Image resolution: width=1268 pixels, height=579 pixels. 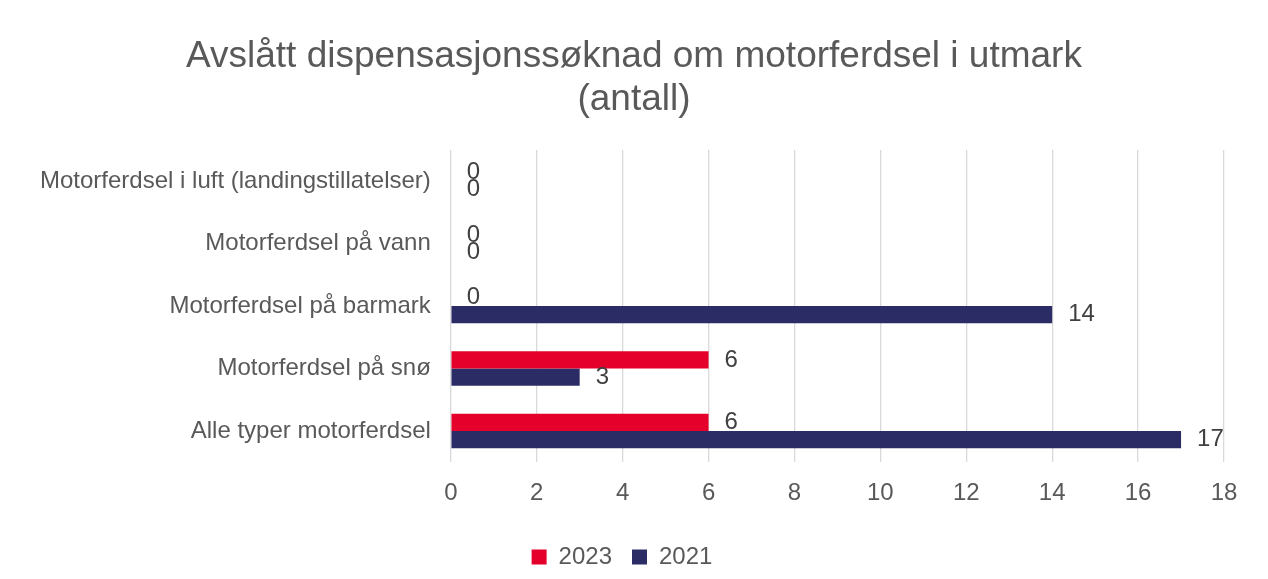 I want to click on x-tick-label: 0, so click(x=451, y=492).